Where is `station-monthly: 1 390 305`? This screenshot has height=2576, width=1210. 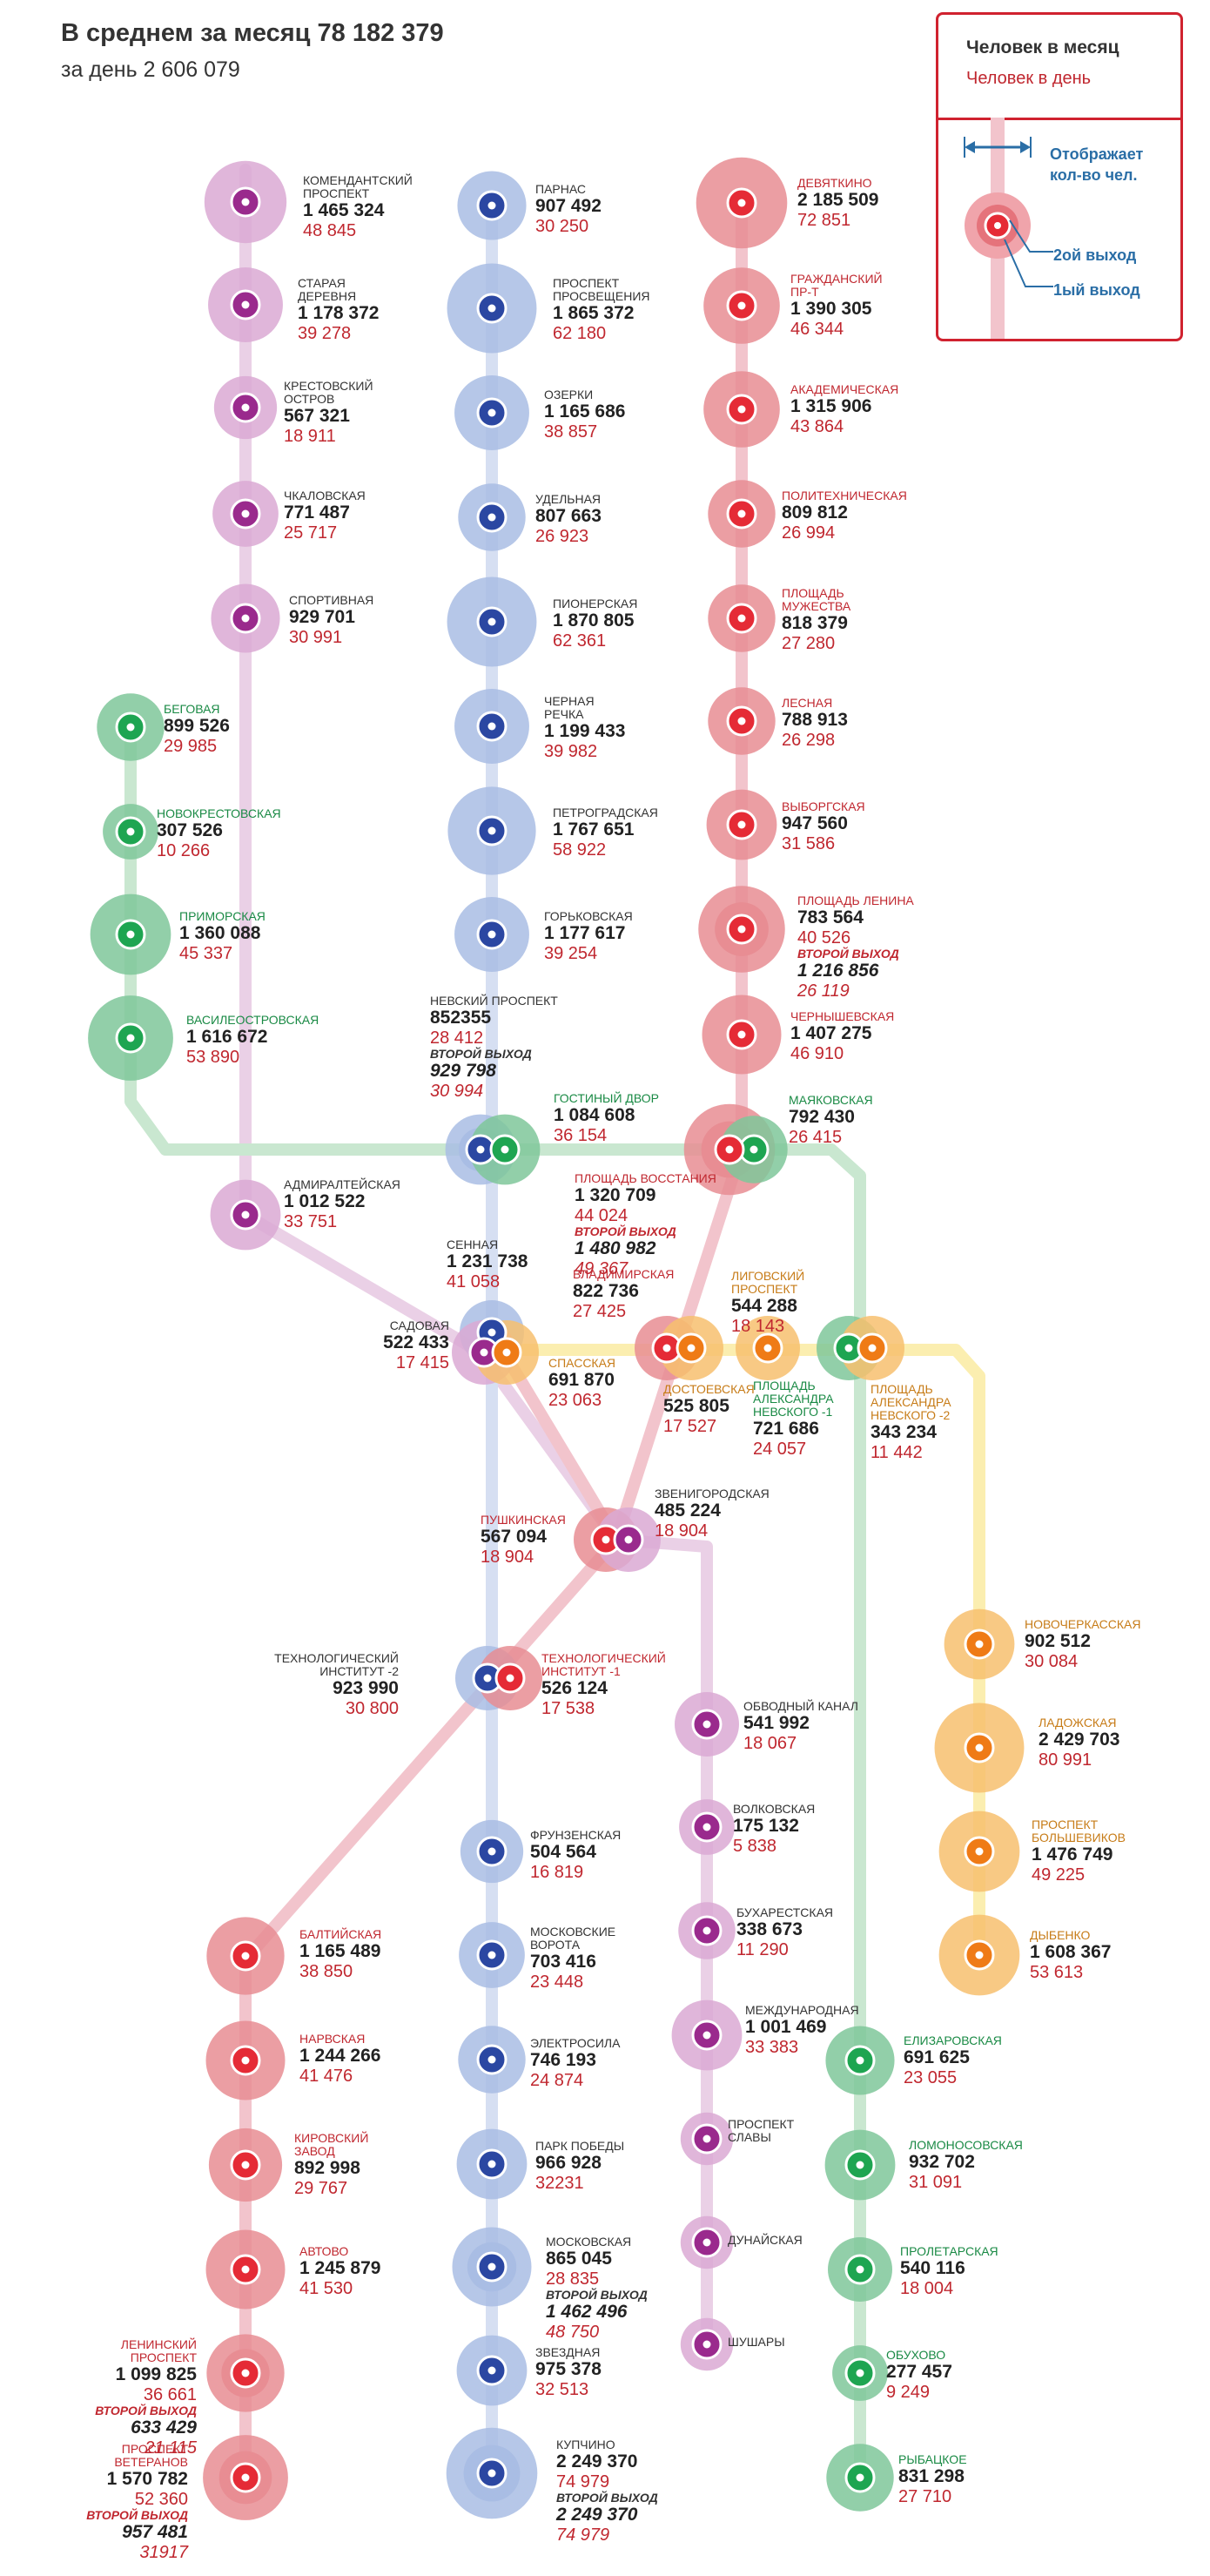
station-monthly: 1 390 305 is located at coordinates (831, 309).